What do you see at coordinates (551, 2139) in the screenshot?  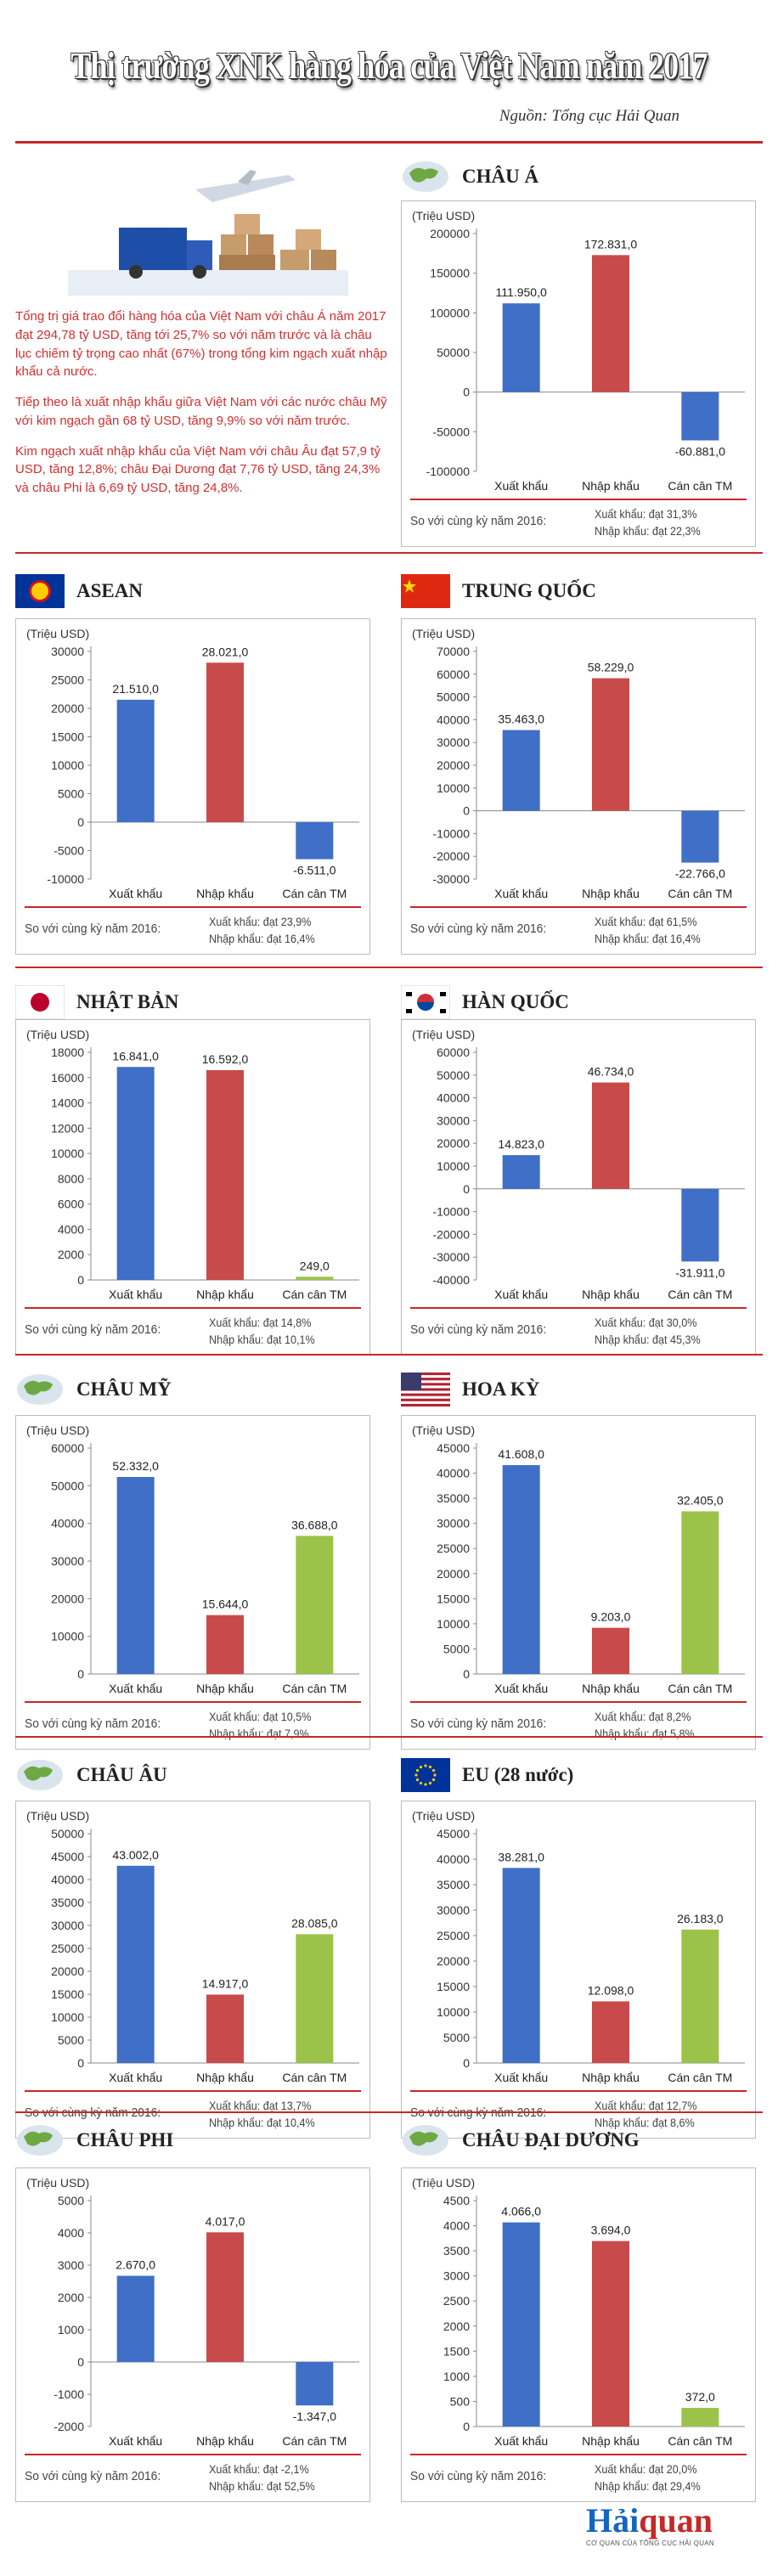 I see `section-title: CHÂU ĐẠI DƯƠNG` at bounding box center [551, 2139].